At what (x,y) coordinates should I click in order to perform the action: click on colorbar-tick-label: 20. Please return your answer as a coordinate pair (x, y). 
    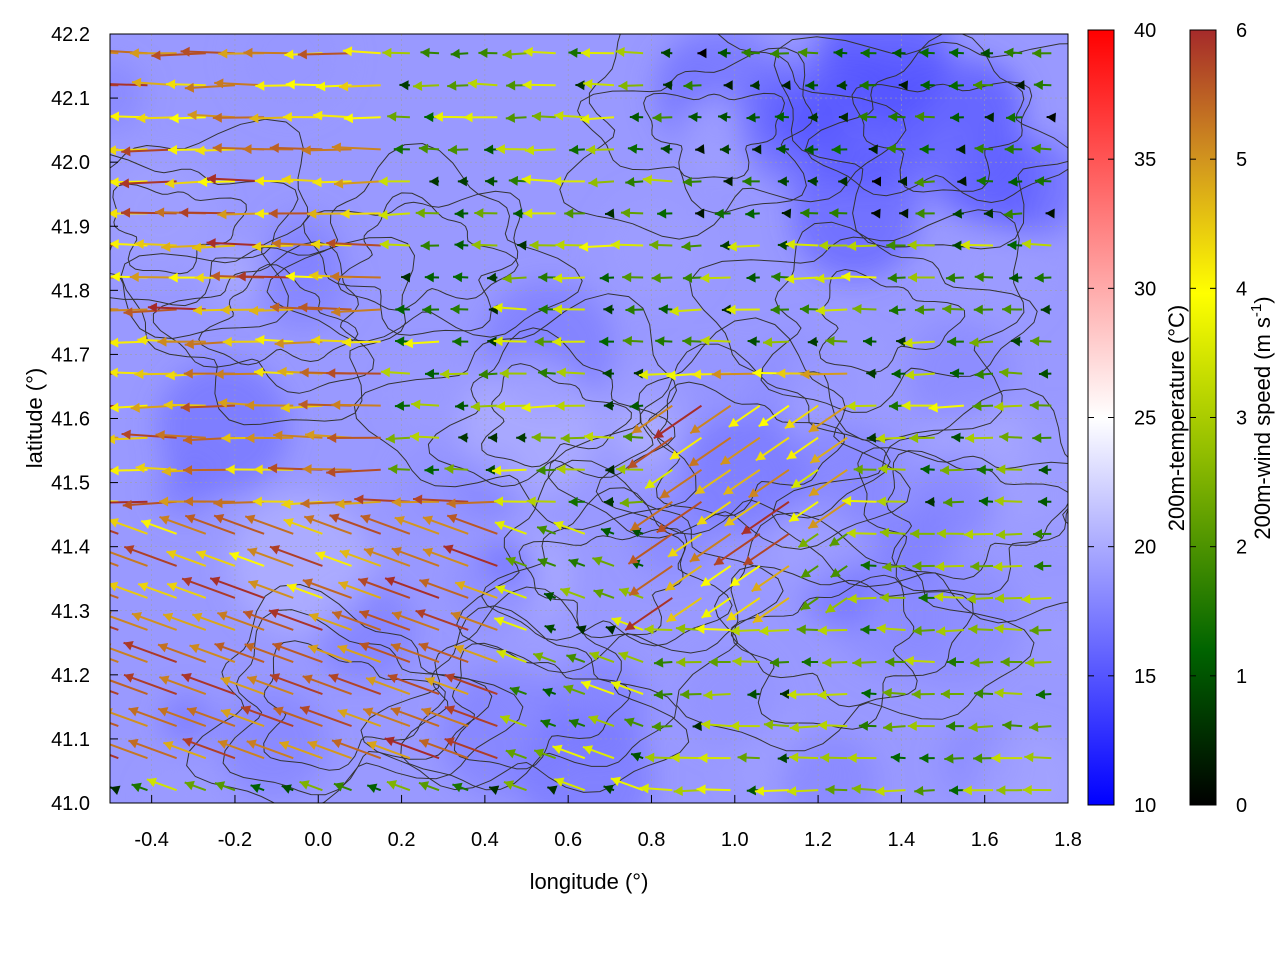
    Looking at the image, I should click on (1145, 548).